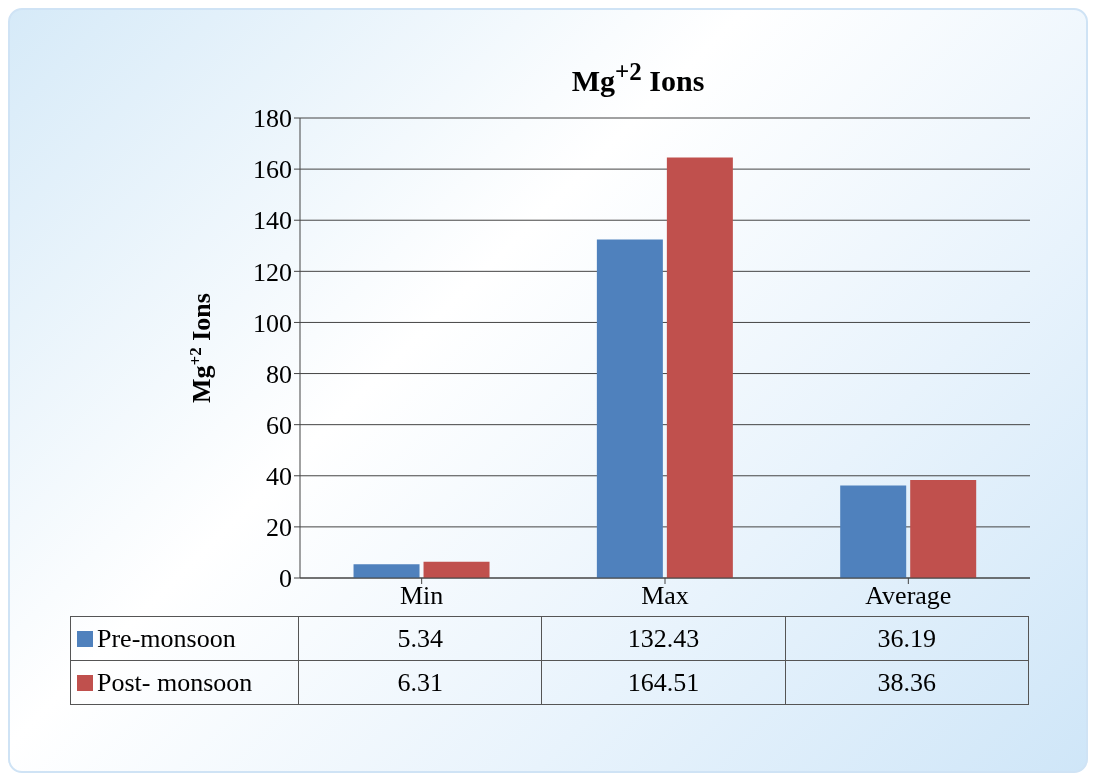  I want to click on data-label: 132.43, so click(663, 638).